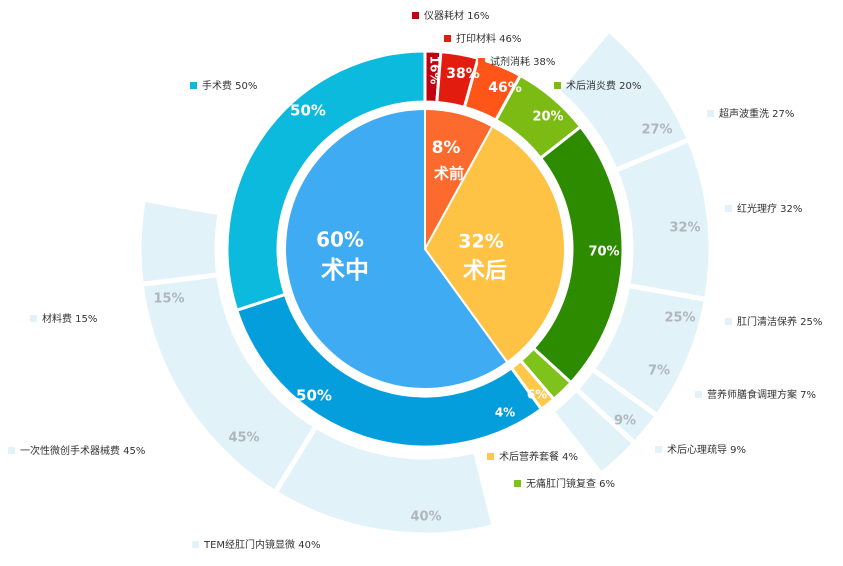  What do you see at coordinates (168, 299) in the screenshot?
I see `outer-value-label-8: 15%` at bounding box center [168, 299].